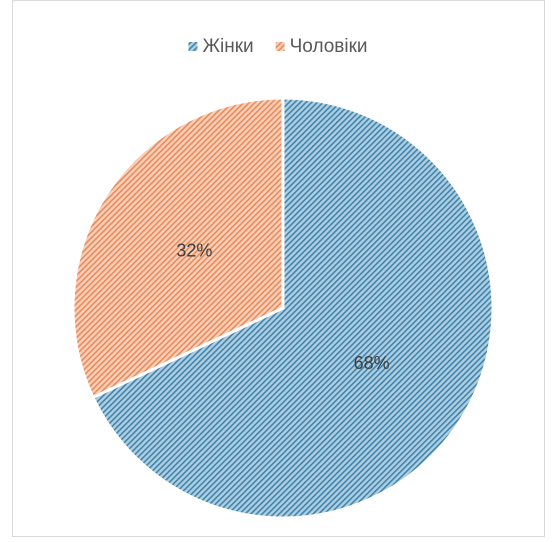  Describe the element at coordinates (372, 363) in the screenshot. I see `data-label: 68%` at that location.